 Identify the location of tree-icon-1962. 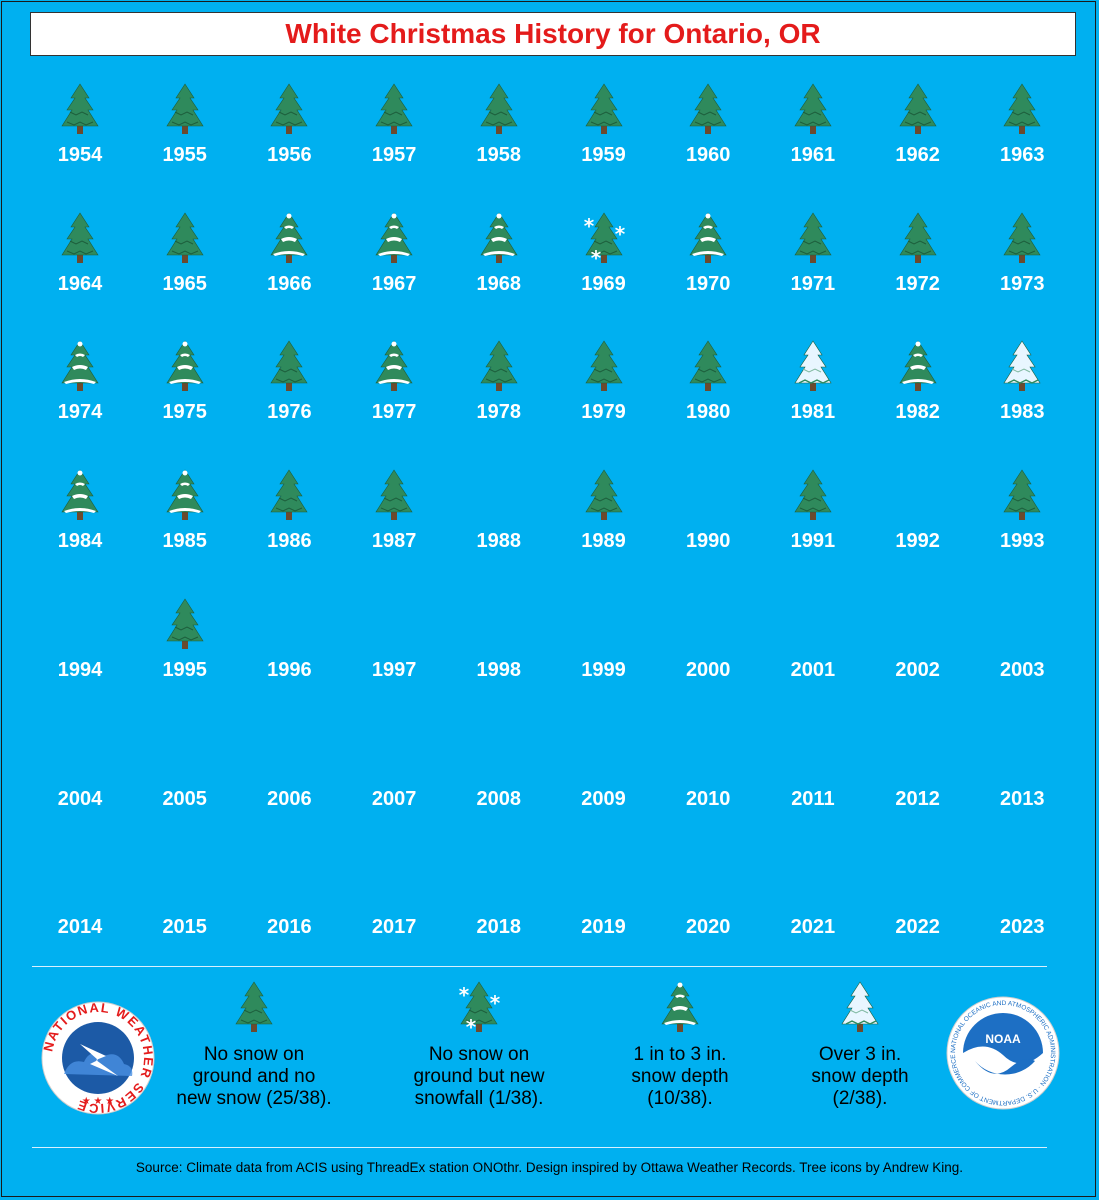
(918, 108).